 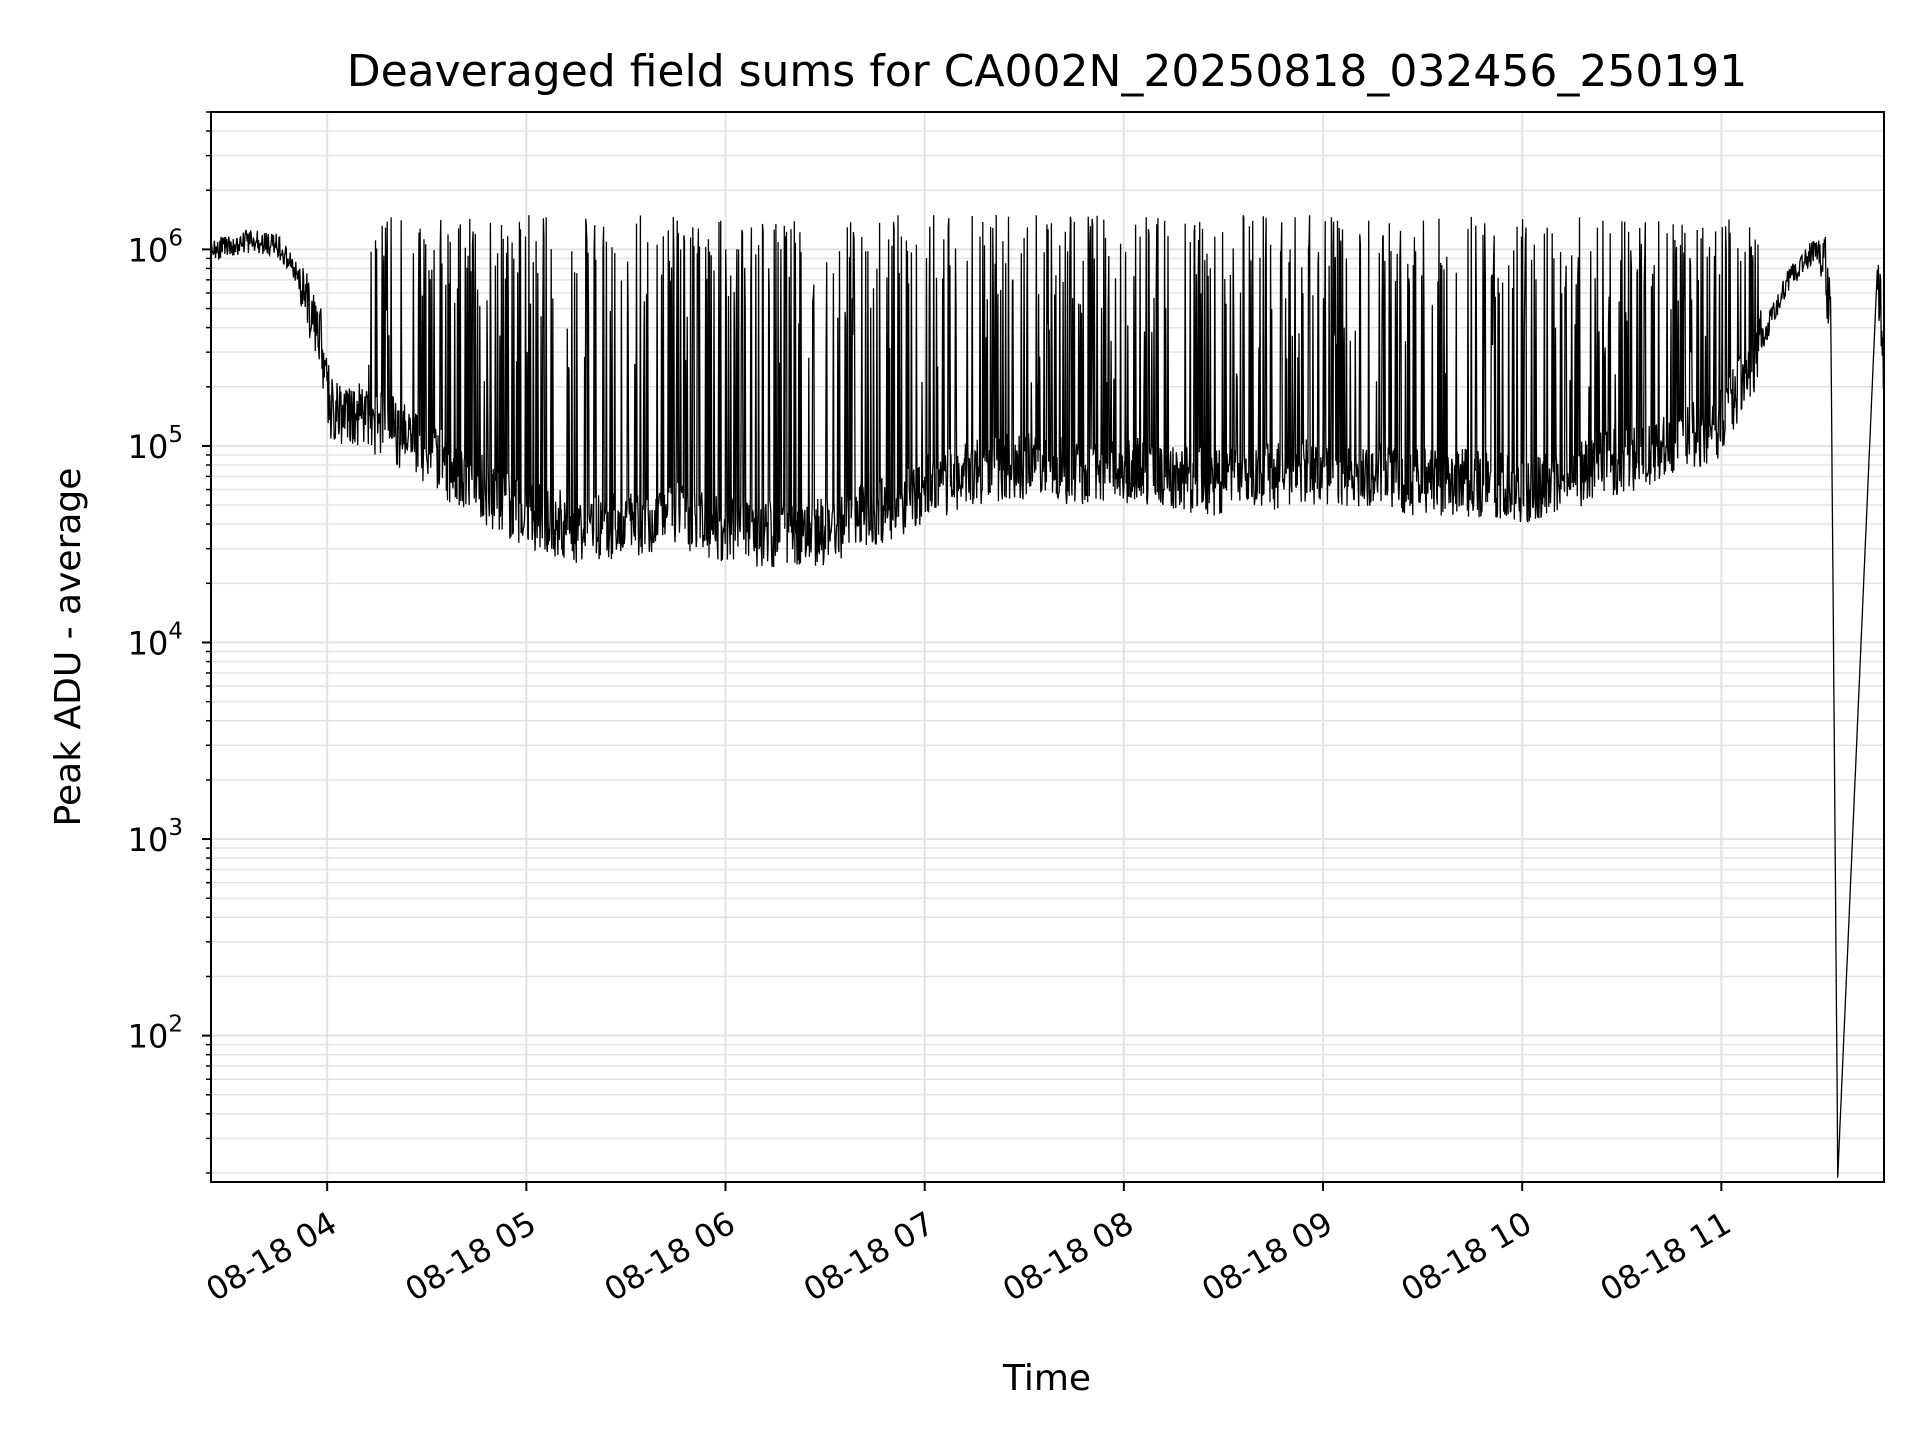 What do you see at coordinates (155, 837) in the screenshot?
I see `y-tick-label: 10³` at bounding box center [155, 837].